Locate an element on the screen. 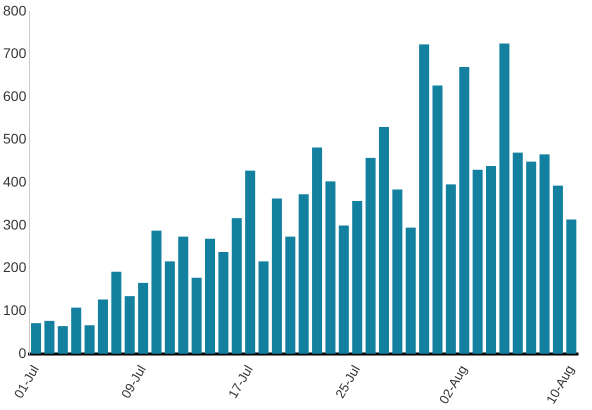 The width and height of the screenshot is (592, 410). y-tick-label: 300 is located at coordinates (15, 224).